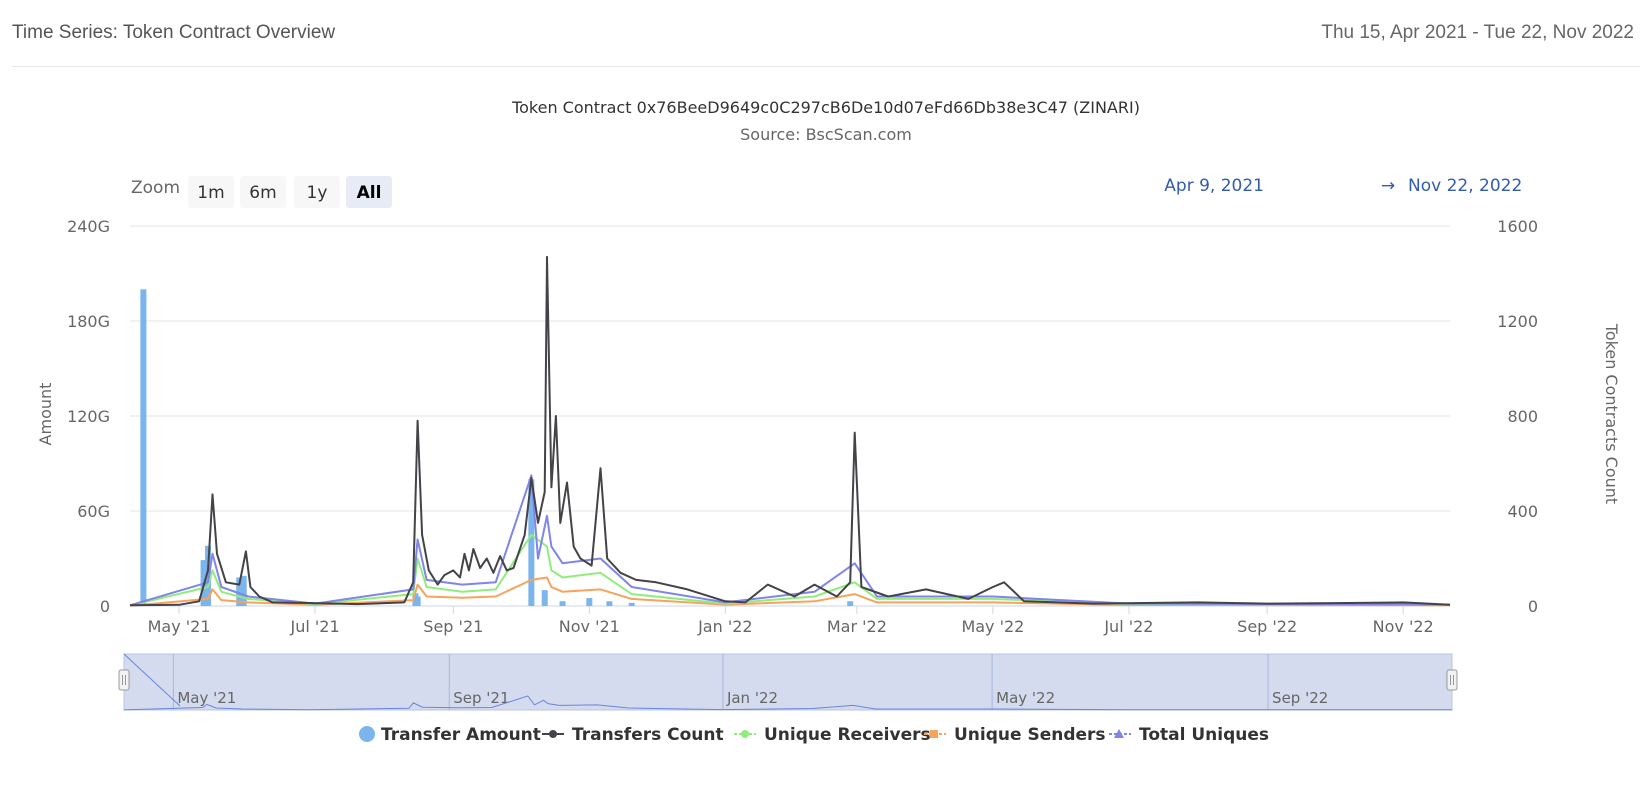  What do you see at coordinates (1388, 186) in the screenshot?
I see `range-arrow: →` at bounding box center [1388, 186].